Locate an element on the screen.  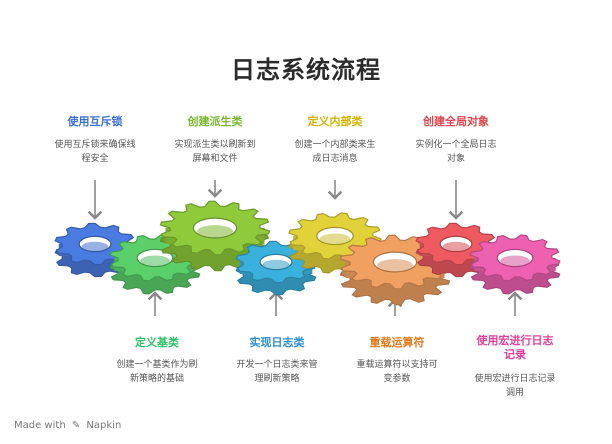
step-desc-log-class: 开发一个日志类来管 理刷新策略 is located at coordinates (277, 372).